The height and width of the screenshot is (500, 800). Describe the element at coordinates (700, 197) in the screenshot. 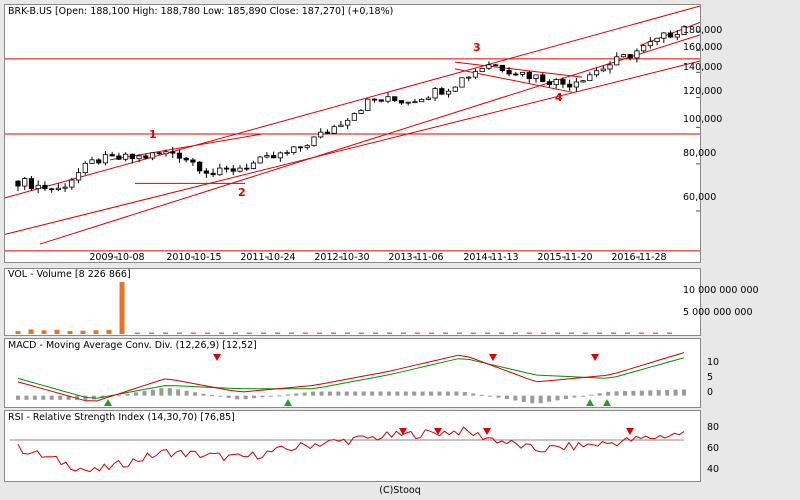

I see `y-tick-label: 60,000` at that location.